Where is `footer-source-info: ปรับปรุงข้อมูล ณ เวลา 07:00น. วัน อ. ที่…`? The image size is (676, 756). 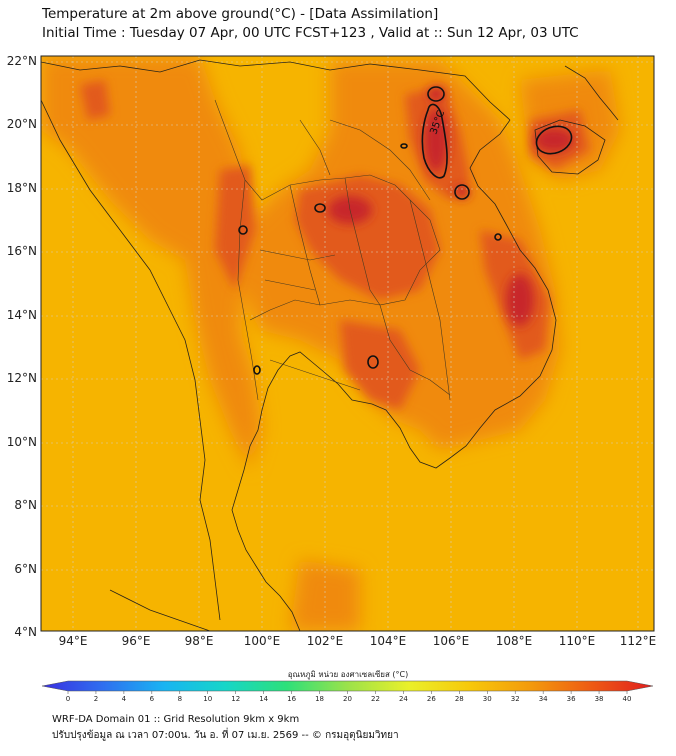
footer-source-info: ปรับปรุงข้อมูล ณ เวลา 07:00น. วัน อ. ที่… is located at coordinates (225, 735).